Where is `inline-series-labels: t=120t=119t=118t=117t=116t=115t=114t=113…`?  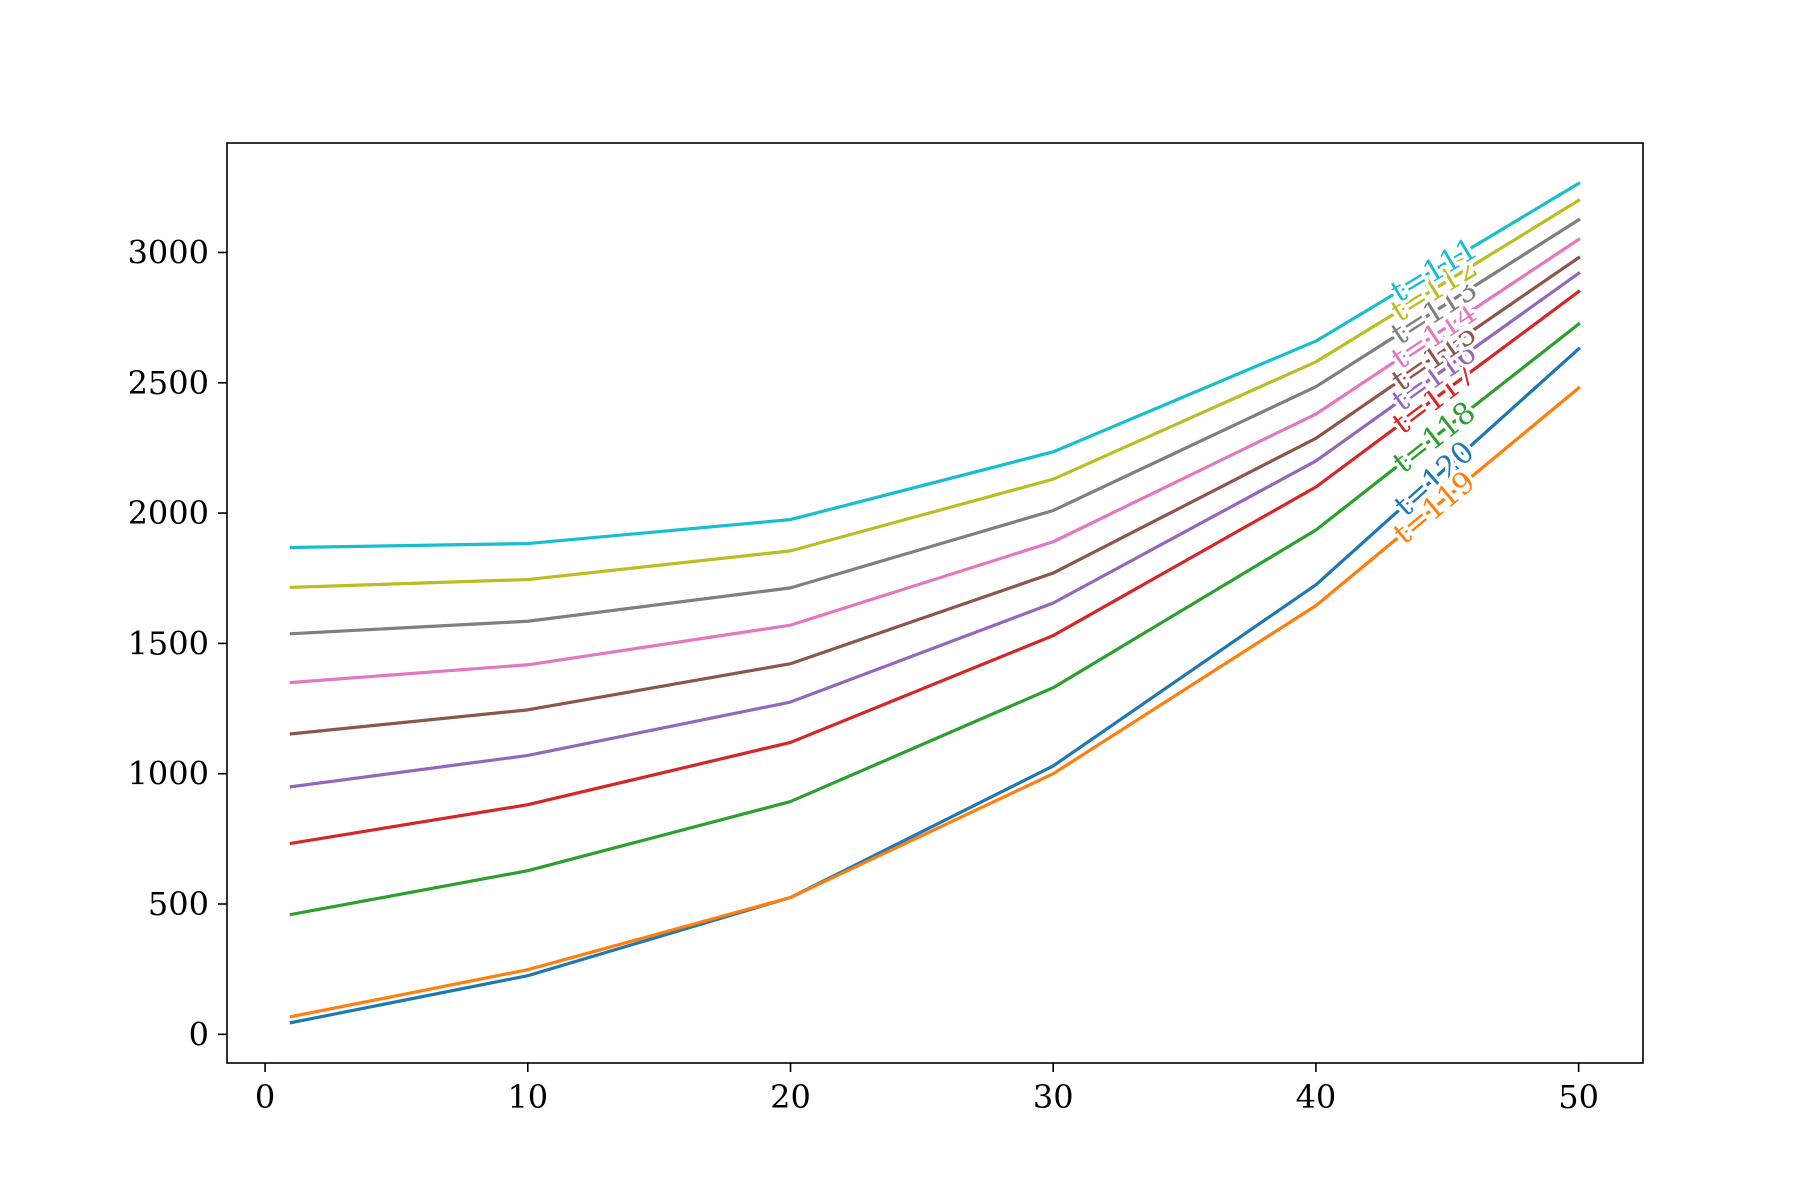 inline-series-labels: t=120t=119t=118t=117t=116t=115t=114t=113… is located at coordinates (1434, 391).